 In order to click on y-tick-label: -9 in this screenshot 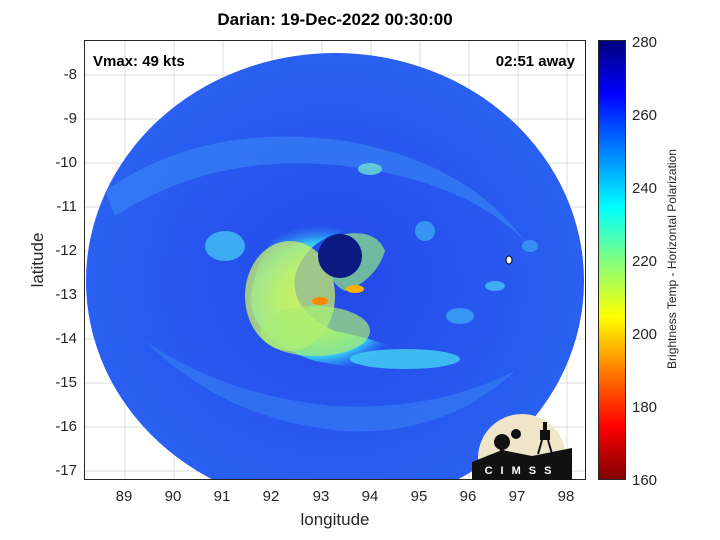, I will do `click(70, 118)`.